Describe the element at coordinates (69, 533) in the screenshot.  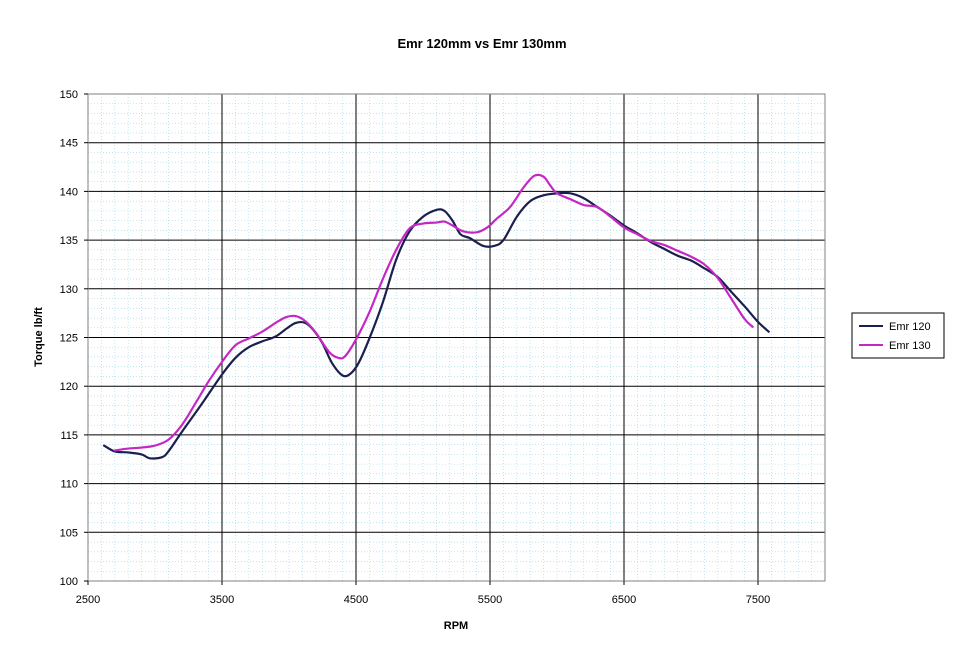
I see `y-tick-label: 105` at that location.